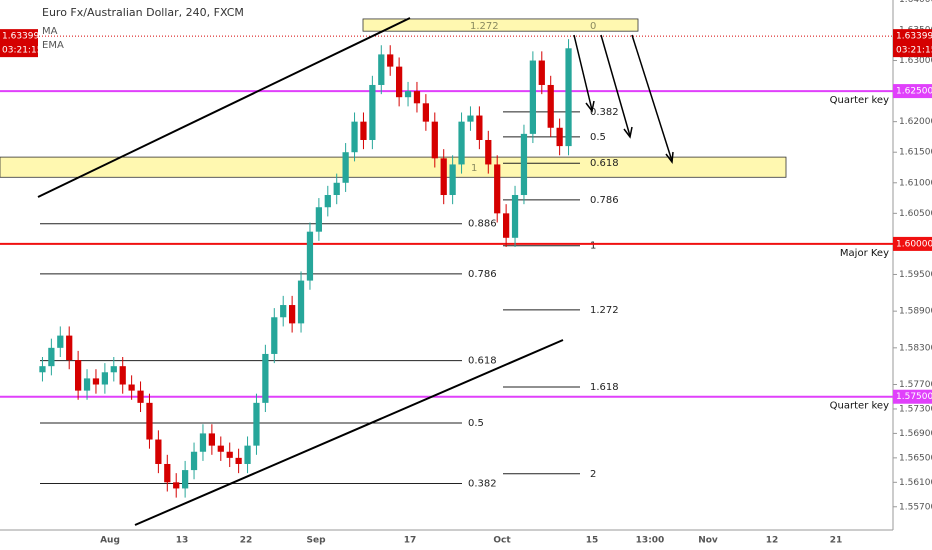 The height and width of the screenshot is (550, 932). Describe the element at coordinates (593, 26) in the screenshot. I see `zone-label: 0` at that location.